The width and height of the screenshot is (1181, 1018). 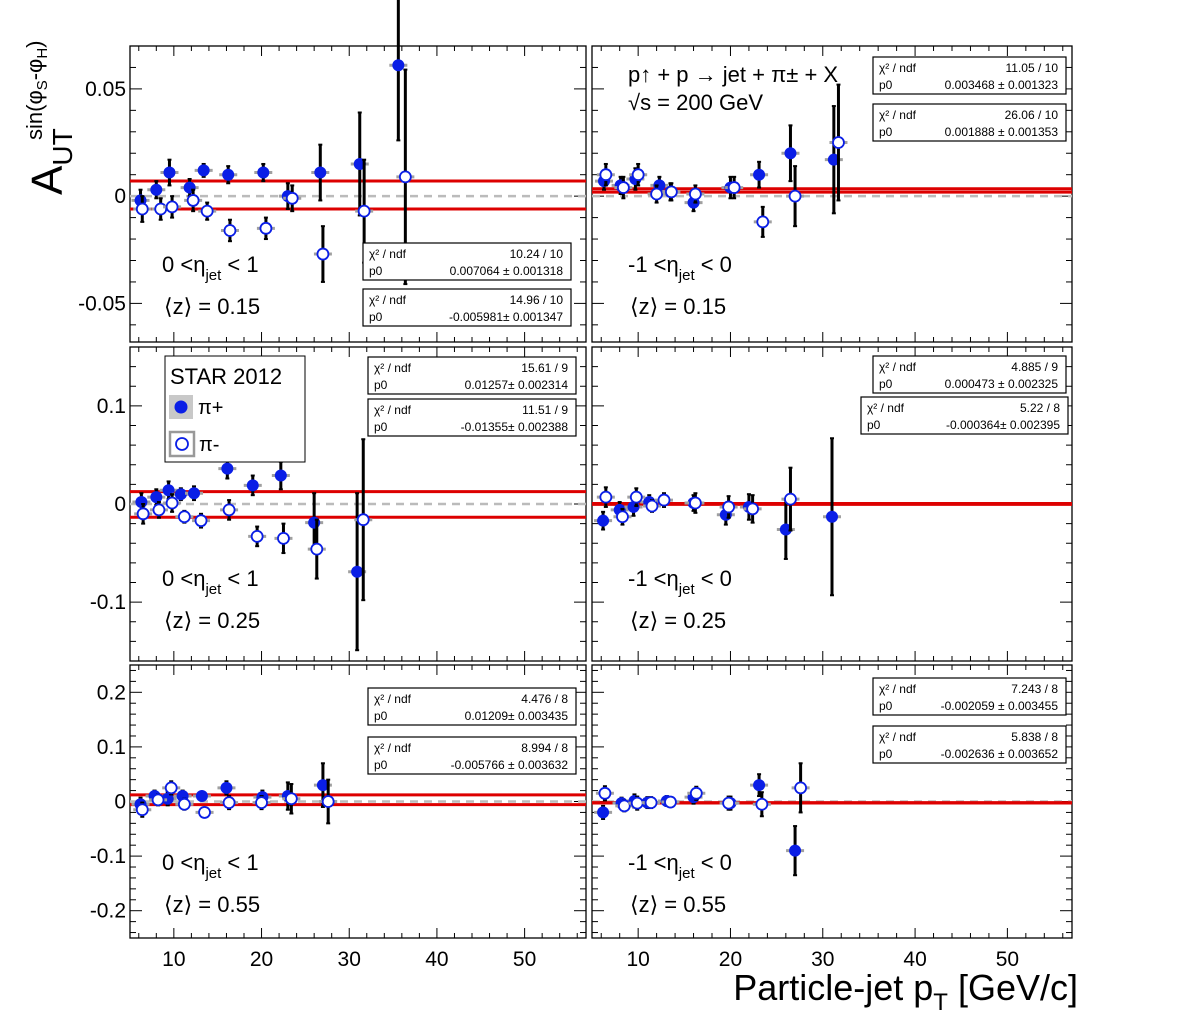 I want to click on x-axis-title: Particle-jet pT [GeV/c], so click(x=905, y=991).